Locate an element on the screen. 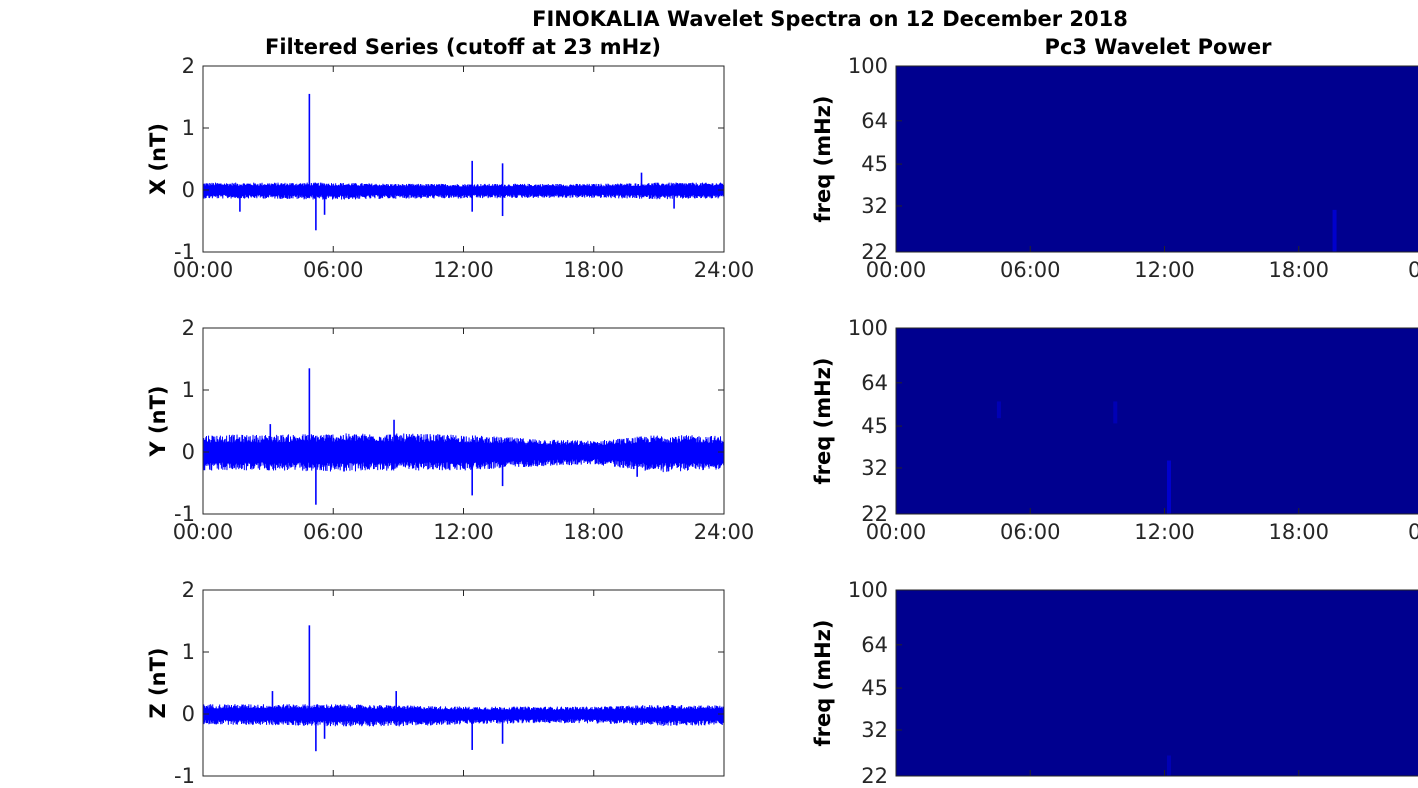  series-trace-y is located at coordinates (463, 453).